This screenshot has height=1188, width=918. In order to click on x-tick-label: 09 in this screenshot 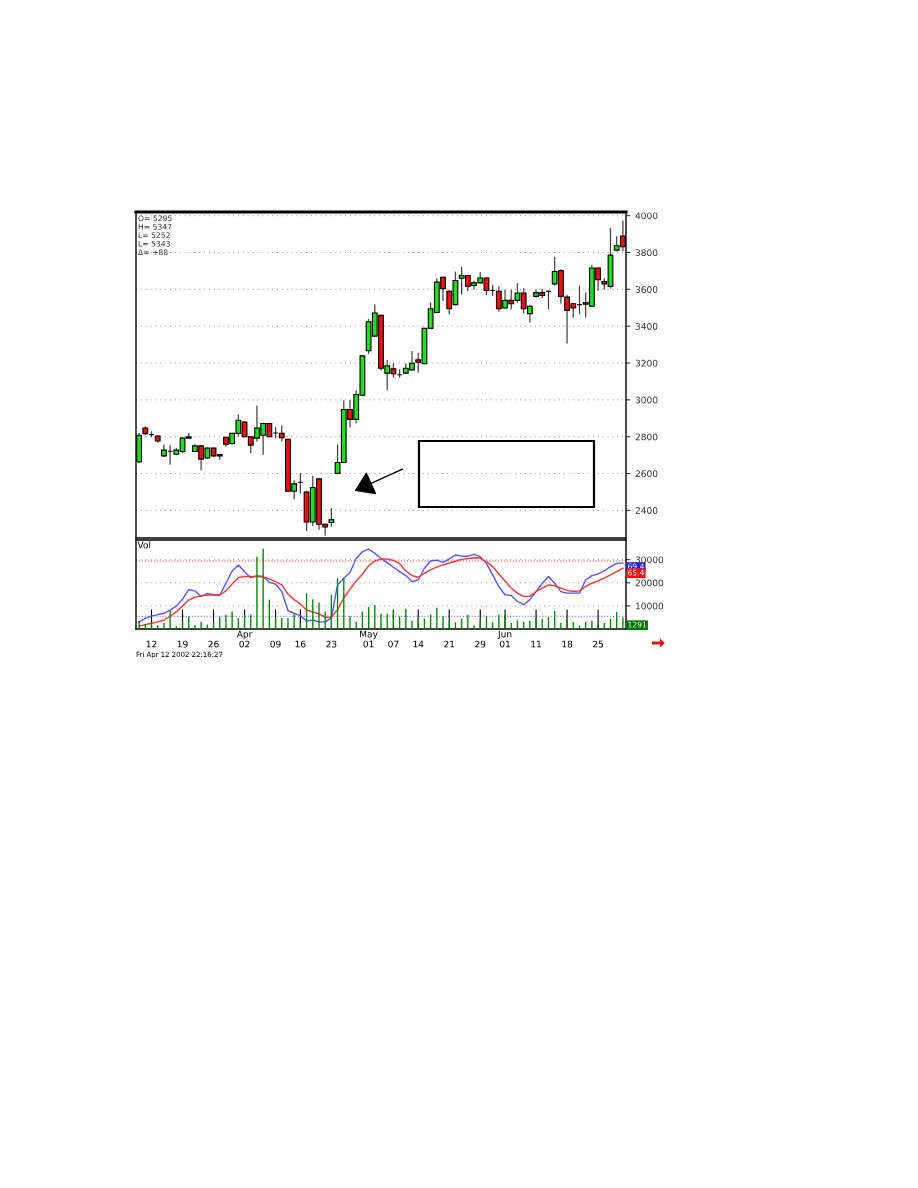, I will do `click(275, 644)`.